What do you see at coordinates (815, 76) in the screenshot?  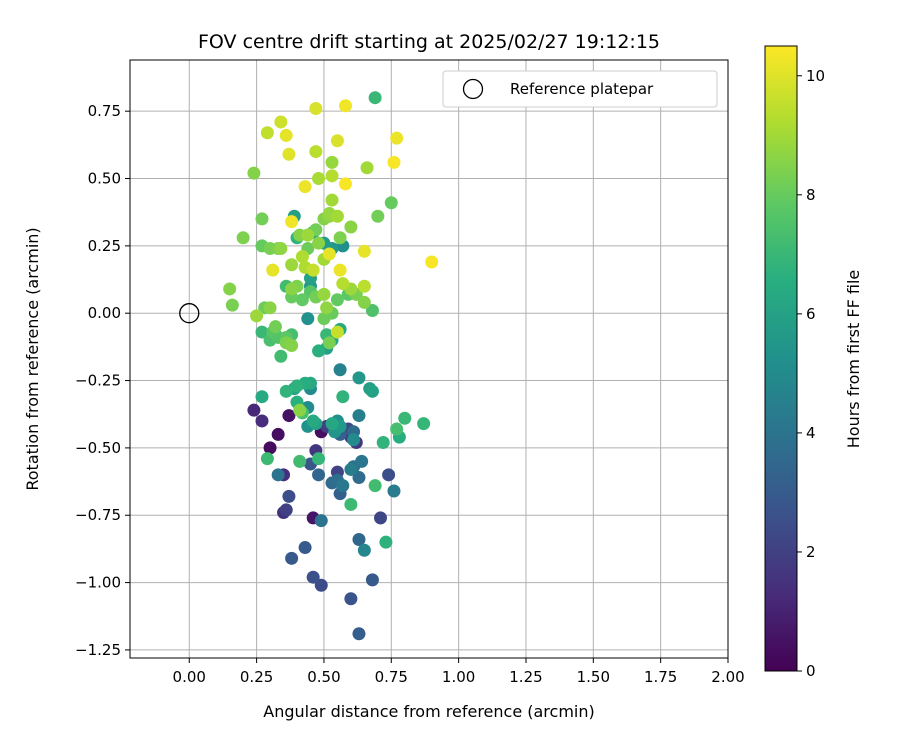 I see `colorbar-tick-label: 10` at bounding box center [815, 76].